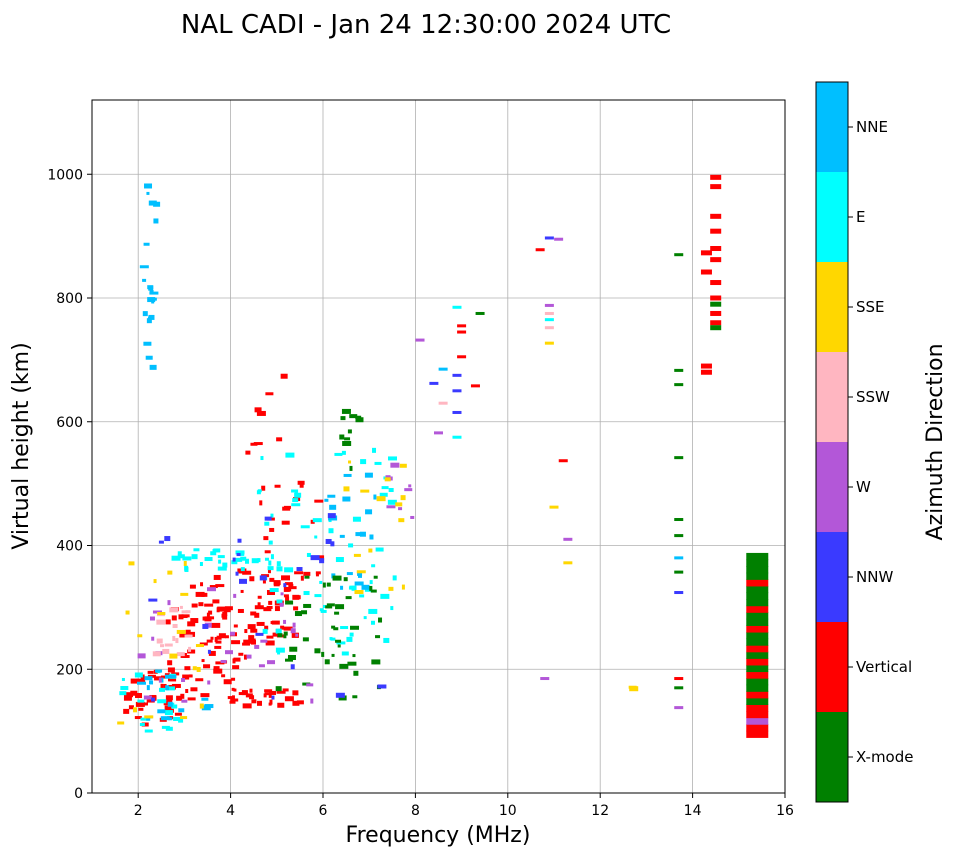 The height and width of the screenshot is (857, 958). Describe the element at coordinates (785, 811) in the screenshot. I see `x-tick-label: 16` at that location.